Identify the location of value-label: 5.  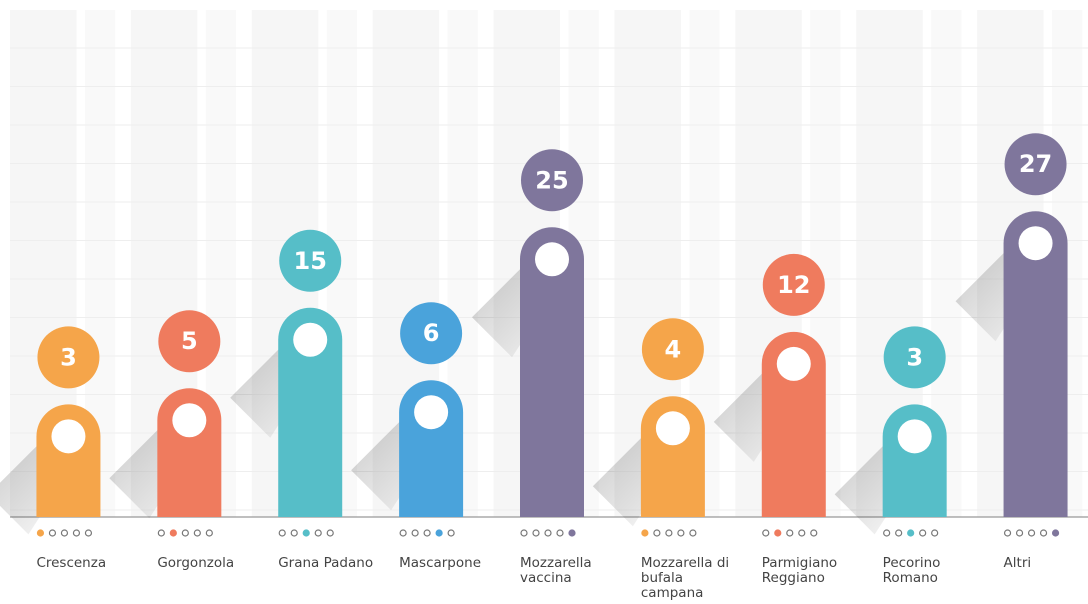
(189, 341).